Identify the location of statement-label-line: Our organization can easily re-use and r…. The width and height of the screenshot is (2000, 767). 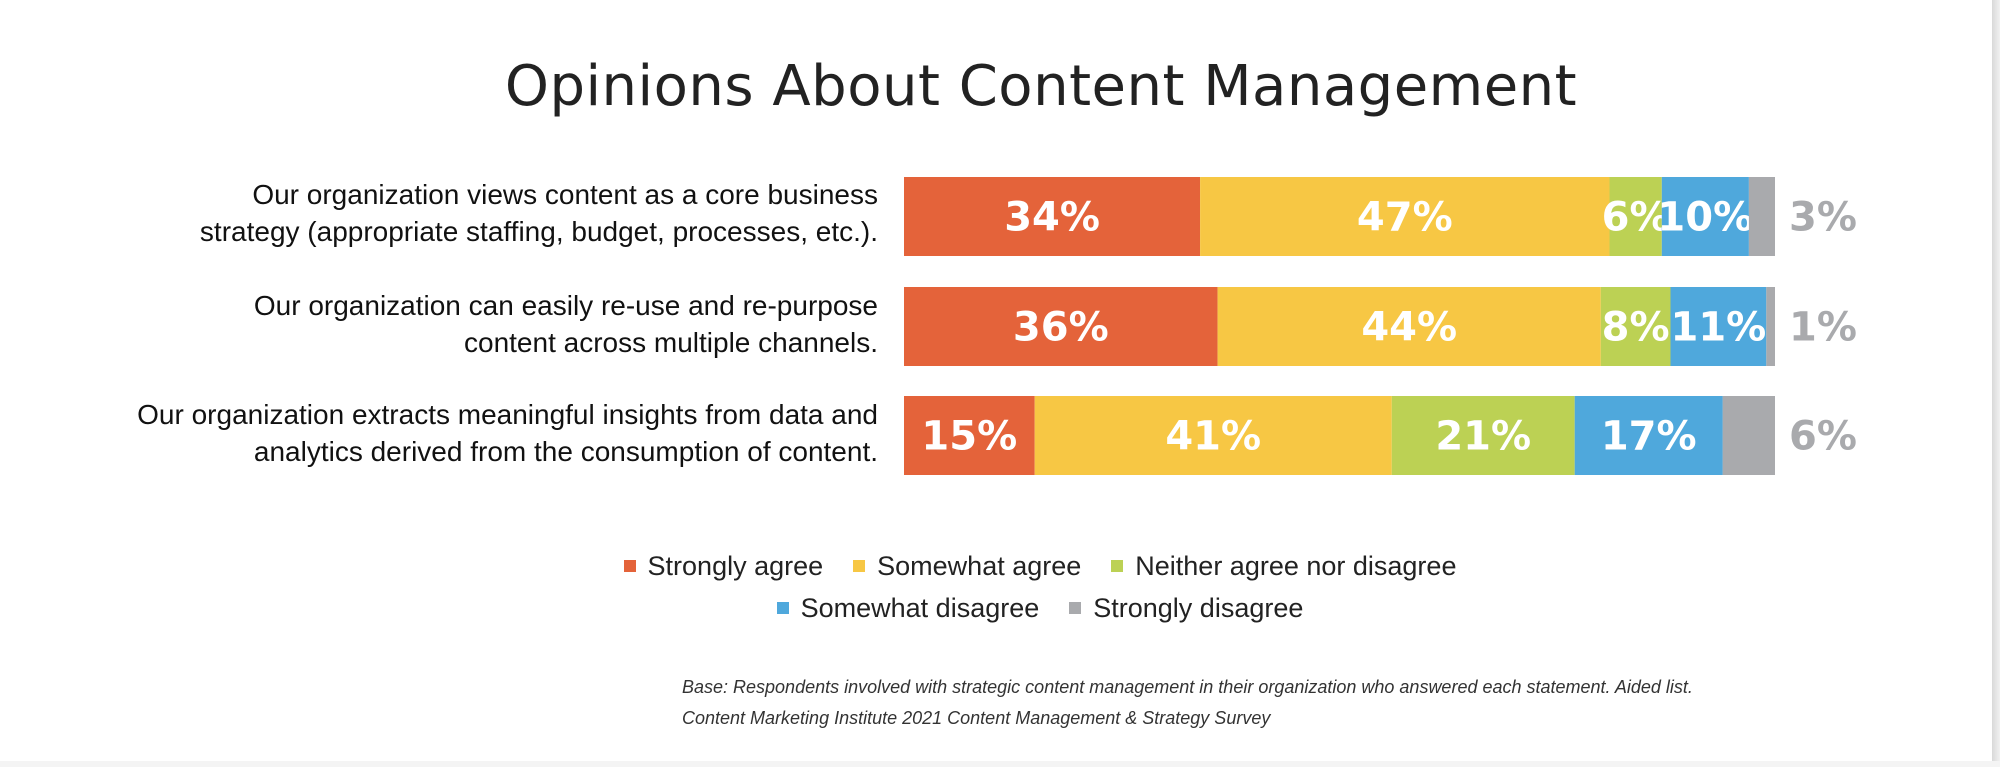
(565, 305).